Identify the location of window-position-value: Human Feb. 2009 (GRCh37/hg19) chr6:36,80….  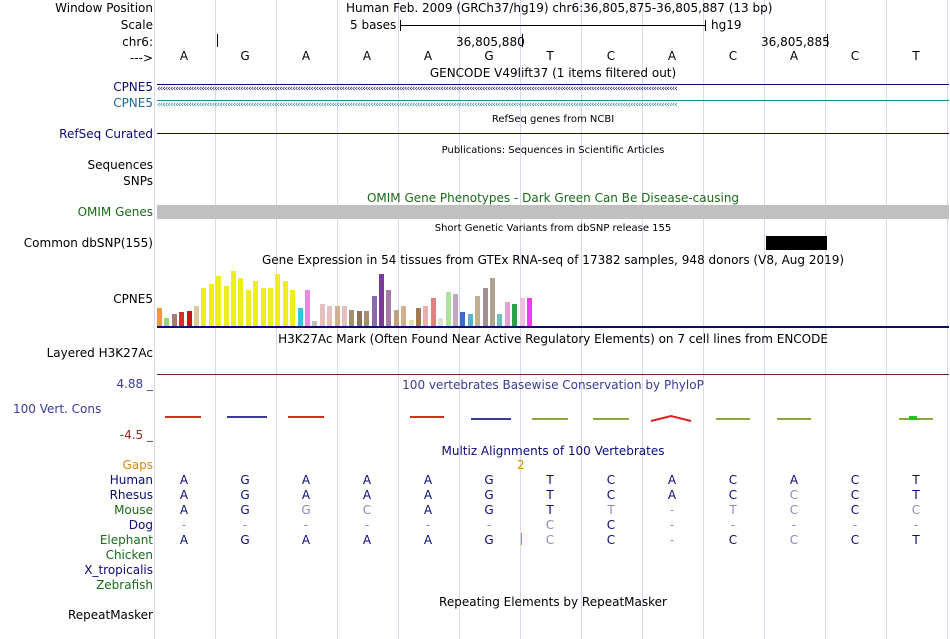
(559, 8).